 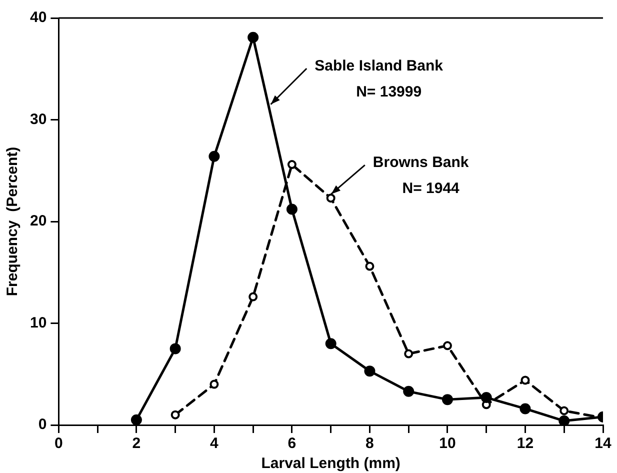 What do you see at coordinates (447, 443) in the screenshot?
I see `x-tick-label: 10` at bounding box center [447, 443].